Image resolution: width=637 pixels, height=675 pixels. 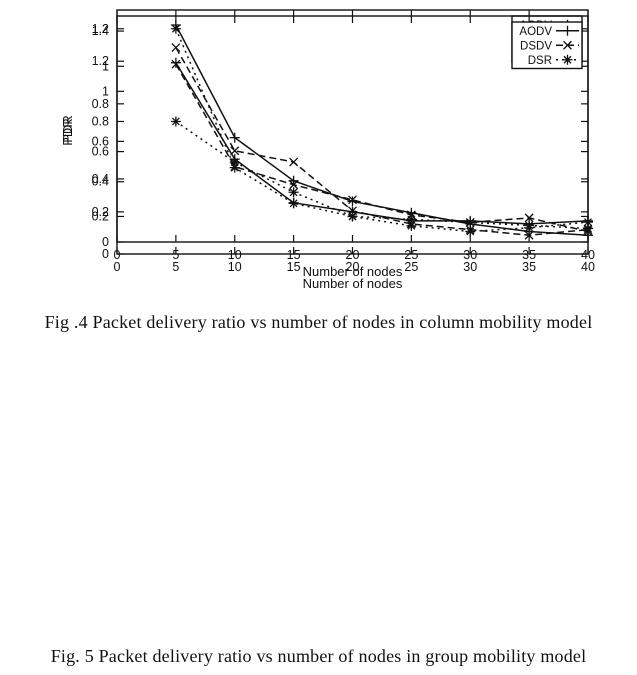 What do you see at coordinates (540, 61) in the screenshot?
I see `legend-label-dsr: DSR` at bounding box center [540, 61].